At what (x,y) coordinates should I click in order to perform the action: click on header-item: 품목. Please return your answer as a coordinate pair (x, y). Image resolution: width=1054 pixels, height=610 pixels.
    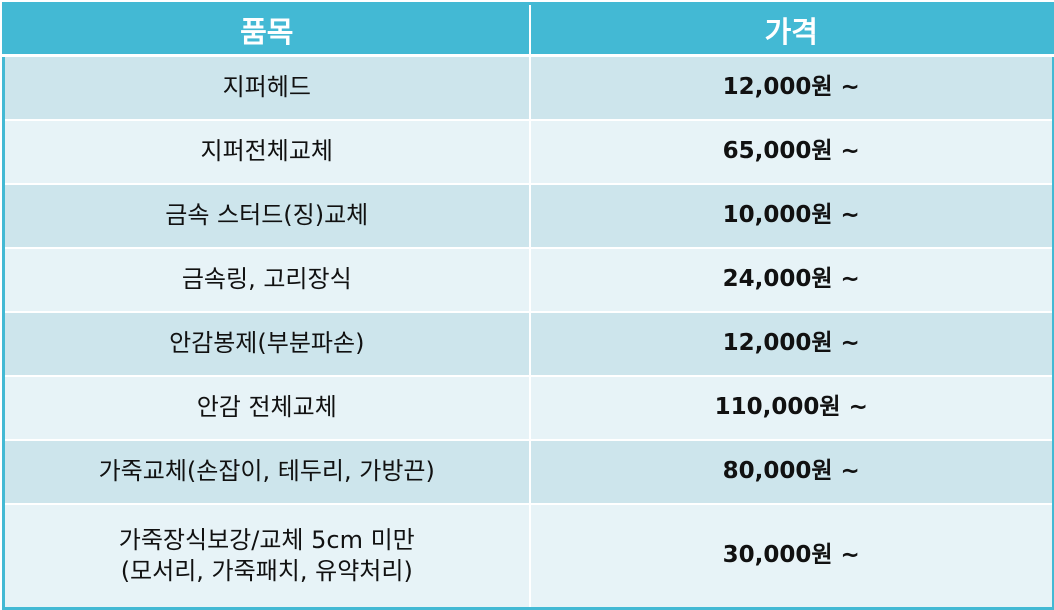
    Looking at the image, I should click on (267, 30).